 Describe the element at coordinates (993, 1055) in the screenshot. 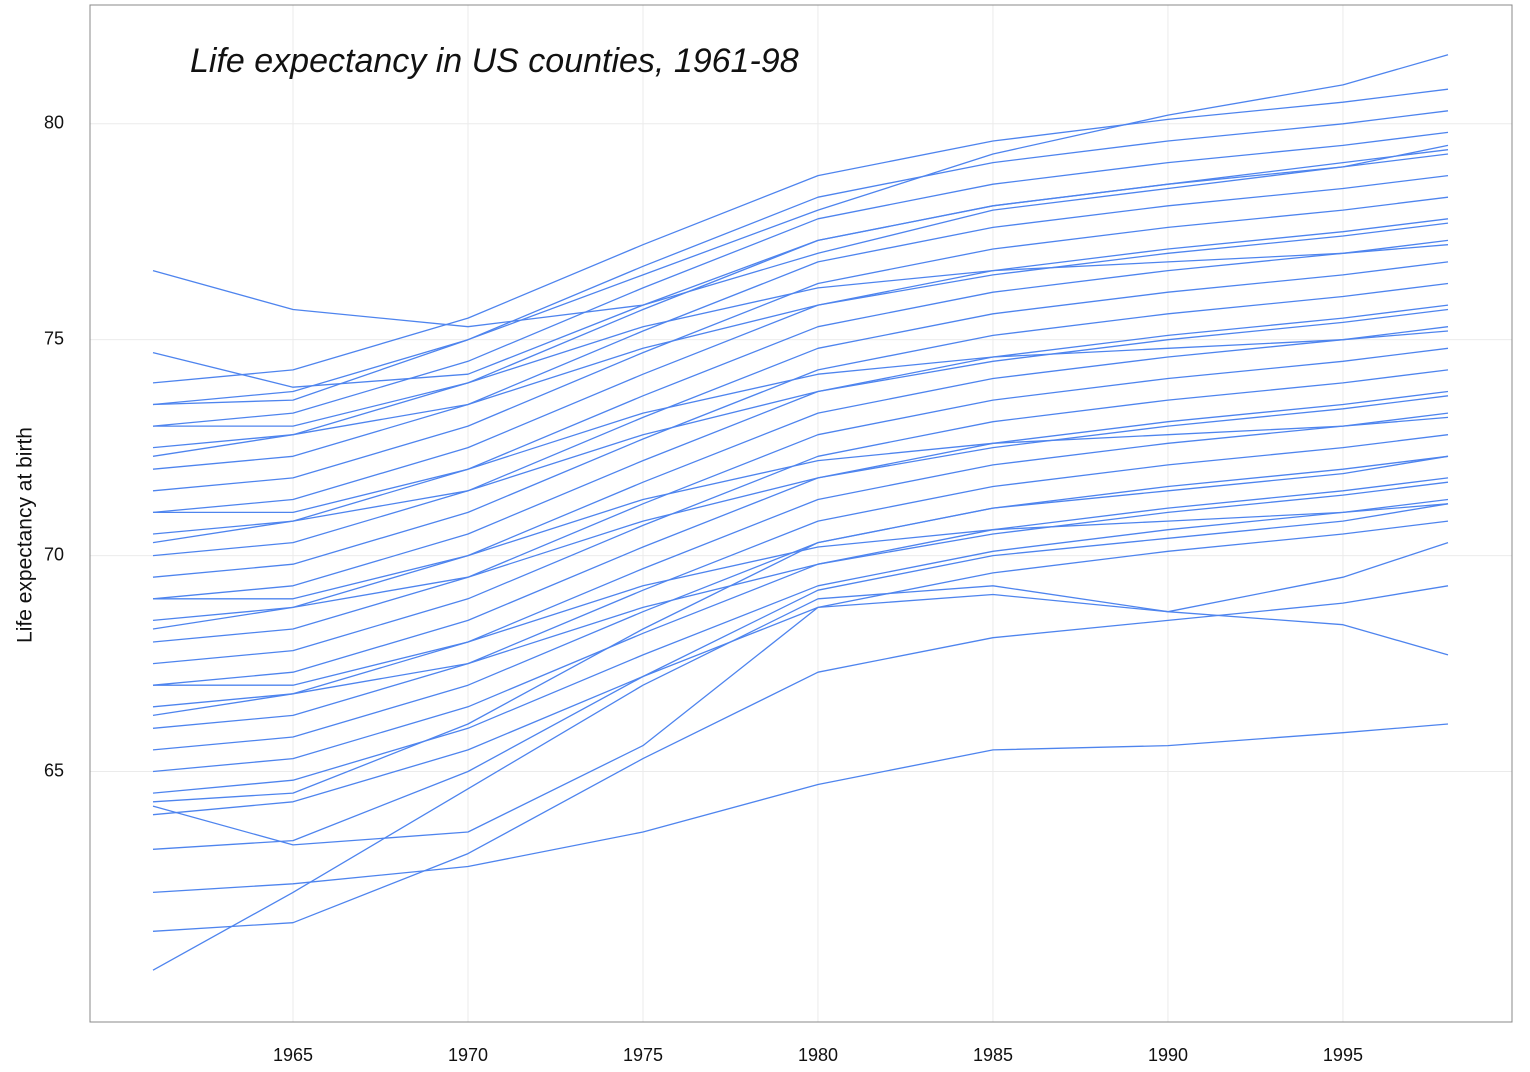

I see `x-tick-label: 1985` at that location.